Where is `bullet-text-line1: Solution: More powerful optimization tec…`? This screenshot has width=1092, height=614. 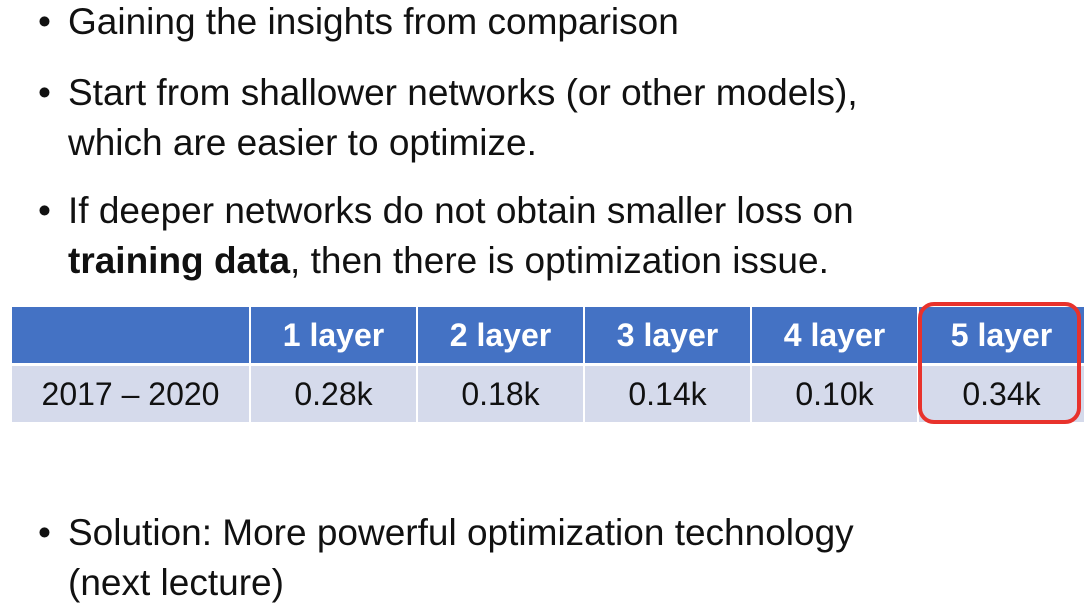 bullet-text-line1: Solution: More powerful optimization tec… is located at coordinates (461, 532).